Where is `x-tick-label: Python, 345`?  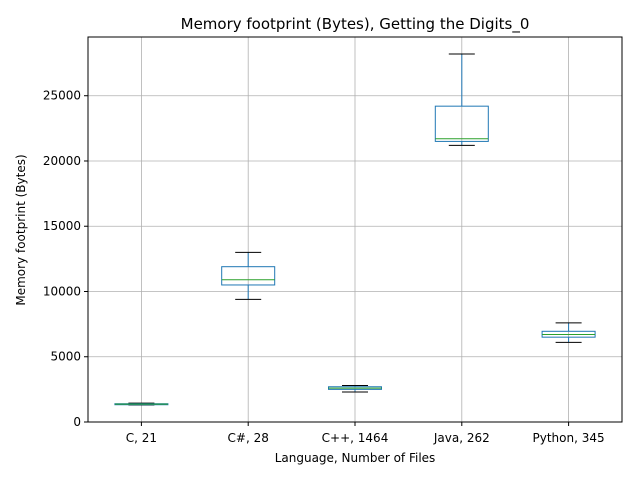
x-tick-label: Python, 345 is located at coordinates (569, 438).